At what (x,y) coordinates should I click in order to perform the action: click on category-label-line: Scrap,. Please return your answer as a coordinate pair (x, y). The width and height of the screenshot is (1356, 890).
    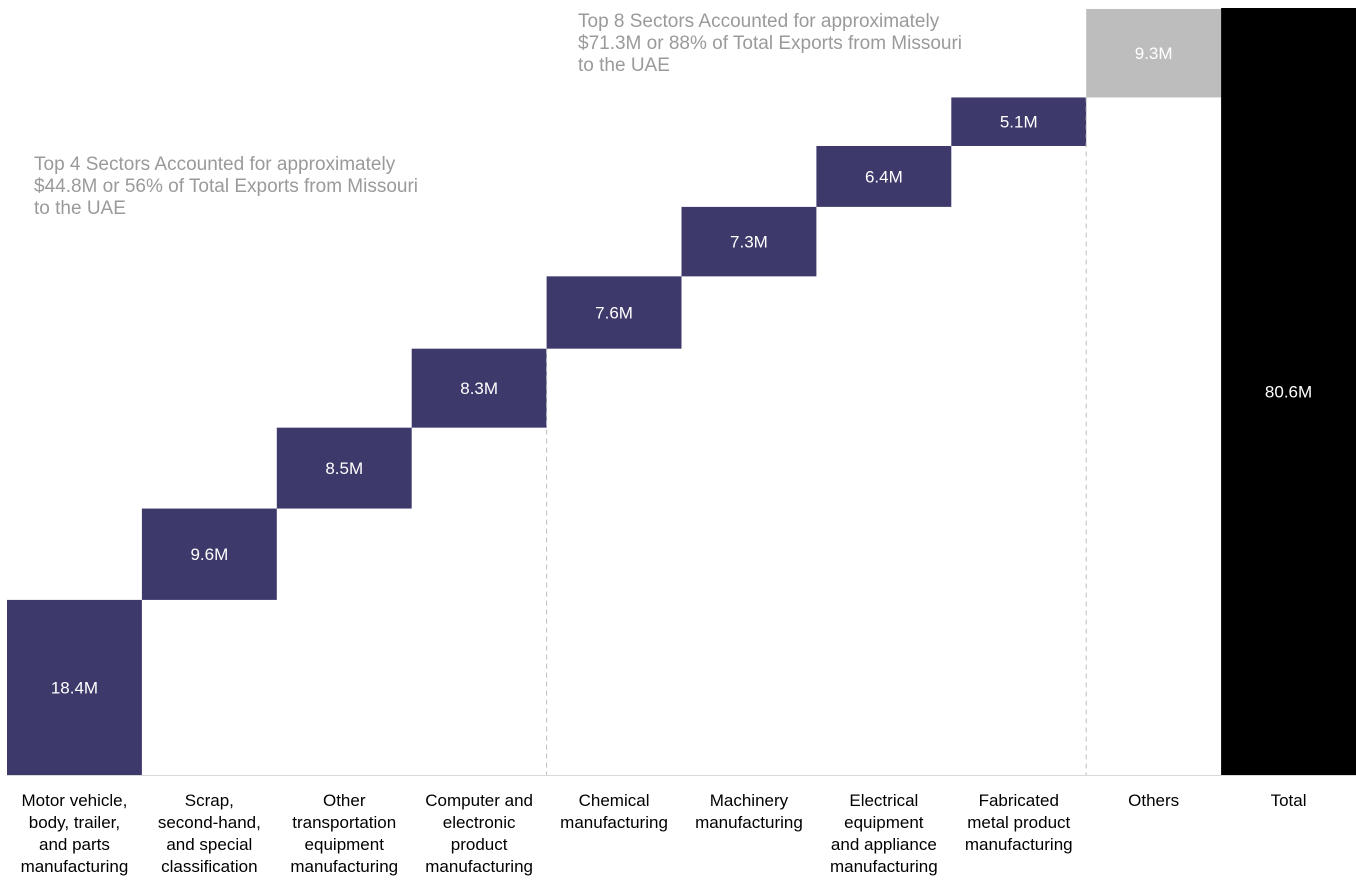
    Looking at the image, I should click on (209, 800).